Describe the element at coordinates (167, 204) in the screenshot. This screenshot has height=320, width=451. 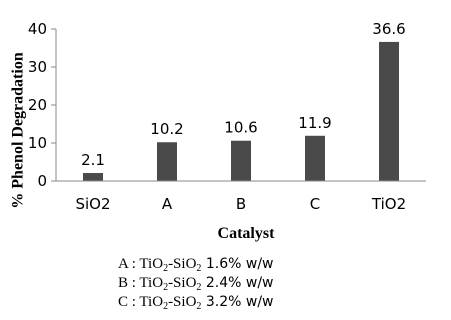
I see `x-tick-label-a: A` at that location.